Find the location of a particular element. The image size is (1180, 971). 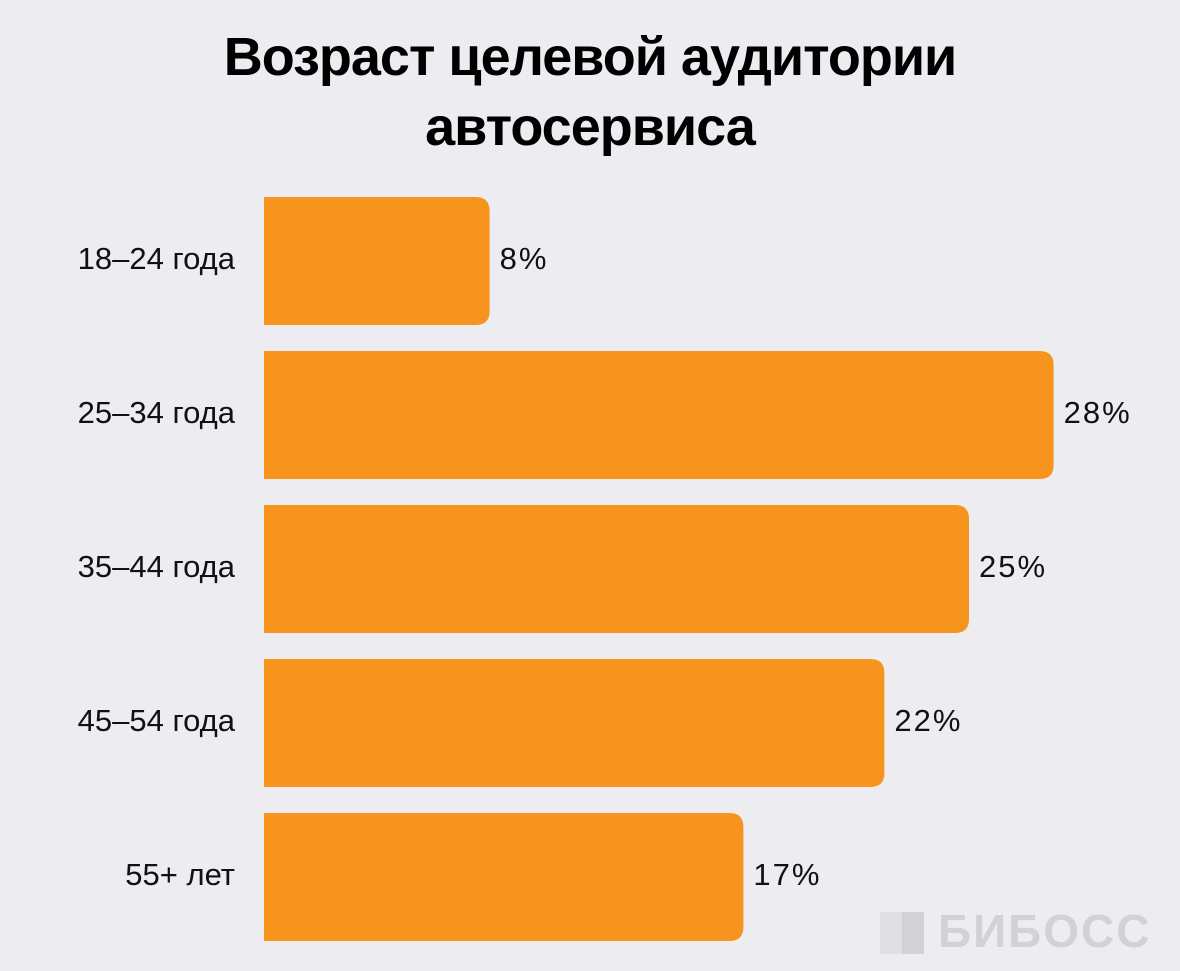

y-tick-label: 55+ лет is located at coordinates (180, 874).